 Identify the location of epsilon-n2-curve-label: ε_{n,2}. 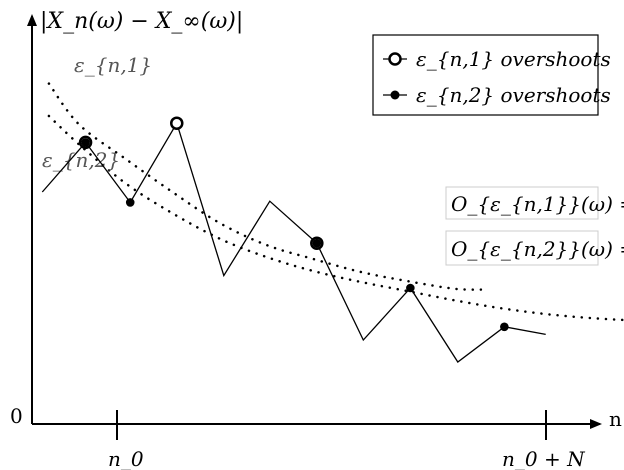
(81, 160).